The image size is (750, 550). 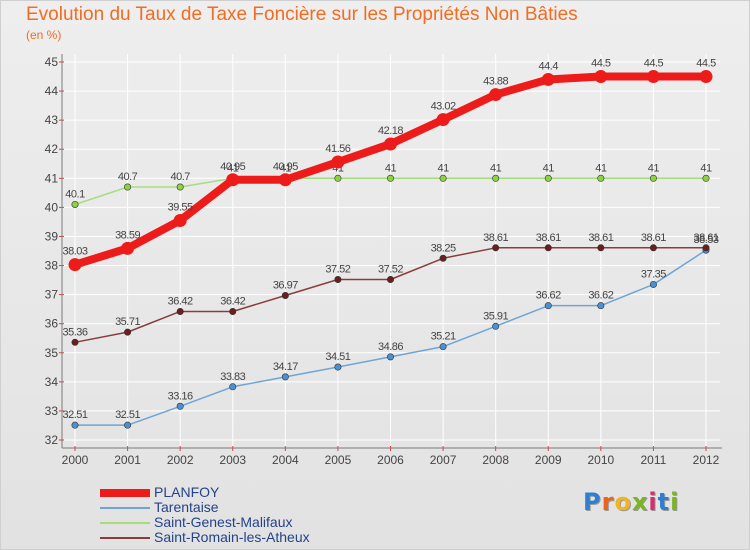 I want to click on legend-label: PLANFOY, so click(x=187, y=492).